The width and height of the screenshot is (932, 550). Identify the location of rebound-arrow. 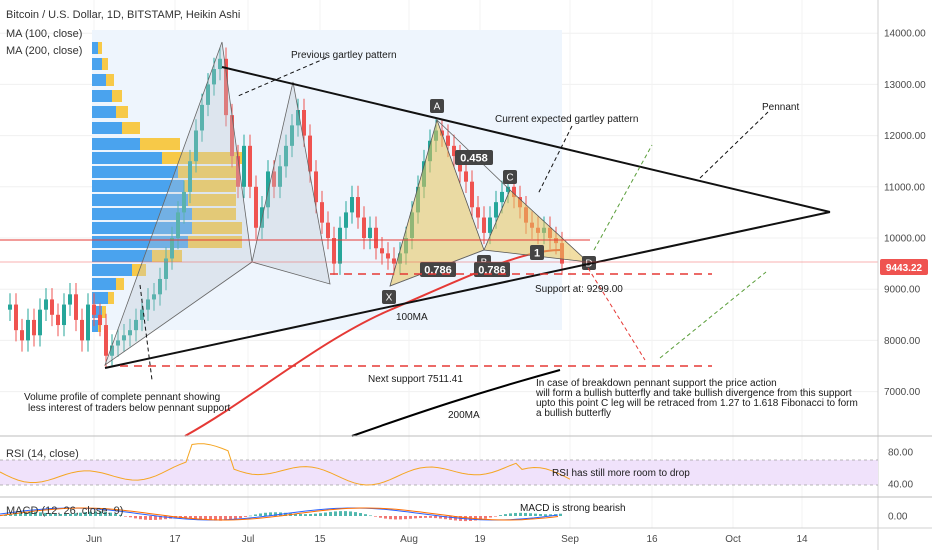
(713, 315).